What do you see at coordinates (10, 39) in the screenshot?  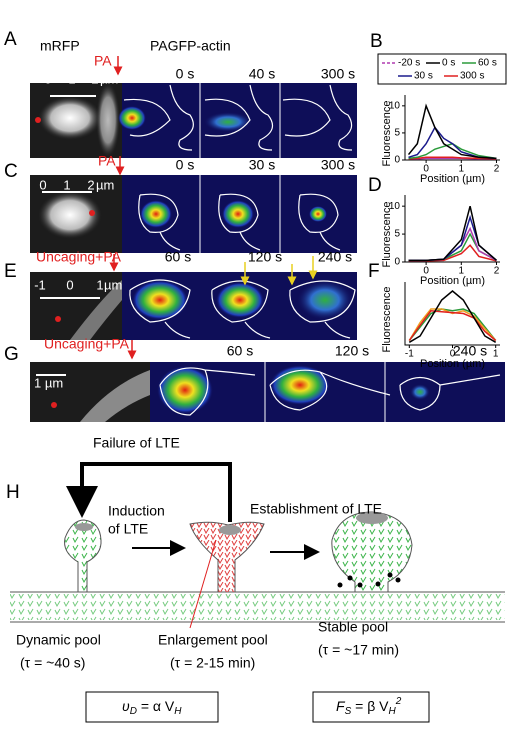 I see `panel-letter: A` at bounding box center [10, 39].